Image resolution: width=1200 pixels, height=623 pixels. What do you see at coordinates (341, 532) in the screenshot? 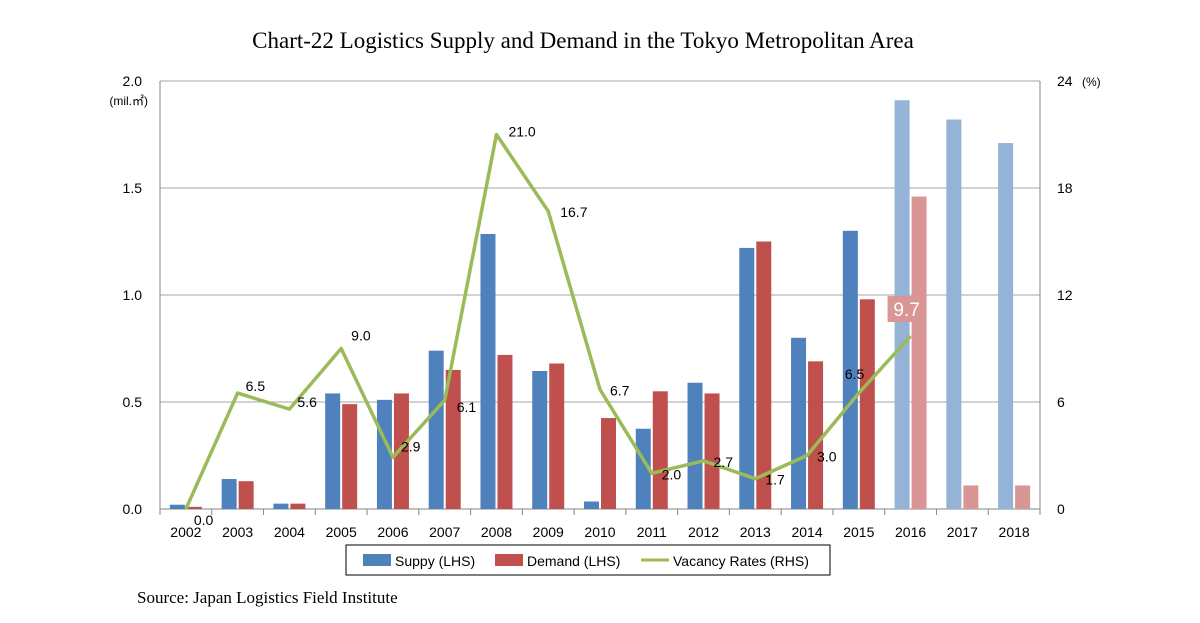
I see `x-tick-label: 2005` at bounding box center [341, 532].